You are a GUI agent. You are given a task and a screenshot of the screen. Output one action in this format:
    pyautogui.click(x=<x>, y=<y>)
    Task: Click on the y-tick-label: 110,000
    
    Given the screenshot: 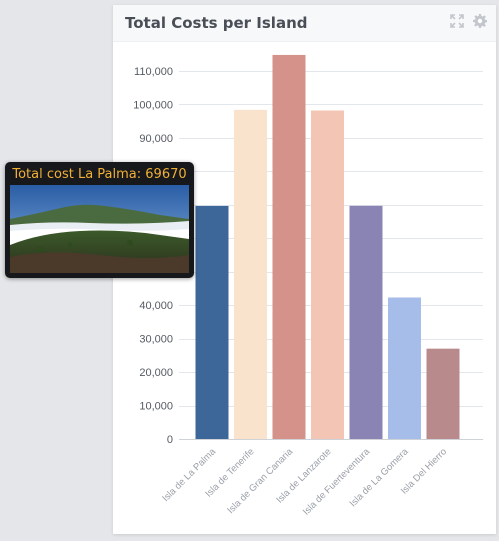 What is the action you would take?
    pyautogui.click(x=153, y=72)
    